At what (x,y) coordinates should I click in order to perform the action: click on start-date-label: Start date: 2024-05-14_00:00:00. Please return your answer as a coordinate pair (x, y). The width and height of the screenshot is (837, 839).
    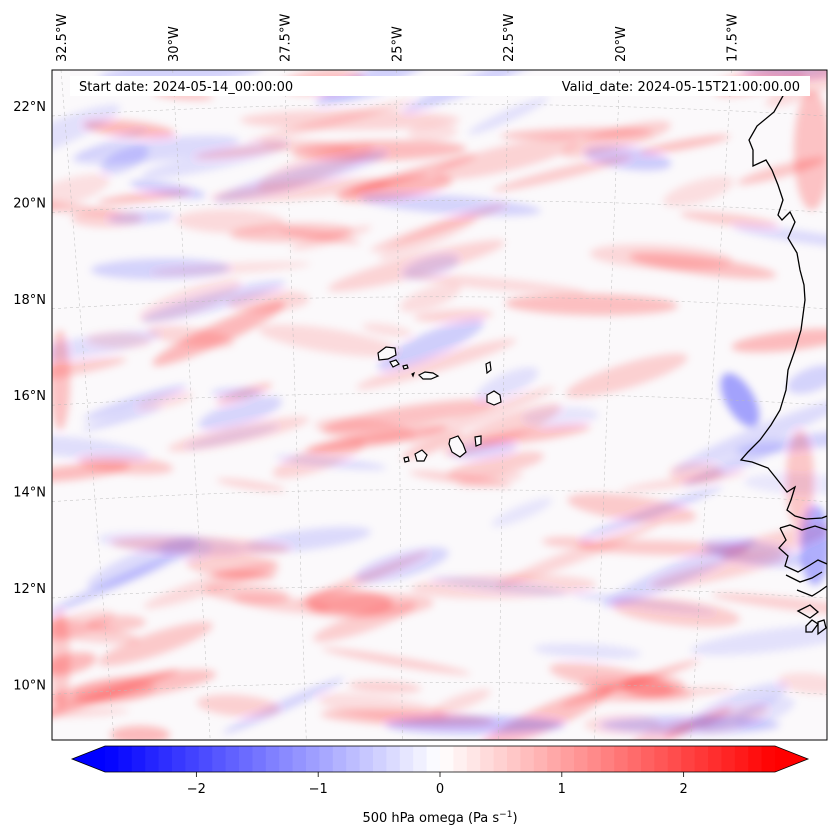
    Looking at the image, I should click on (186, 87).